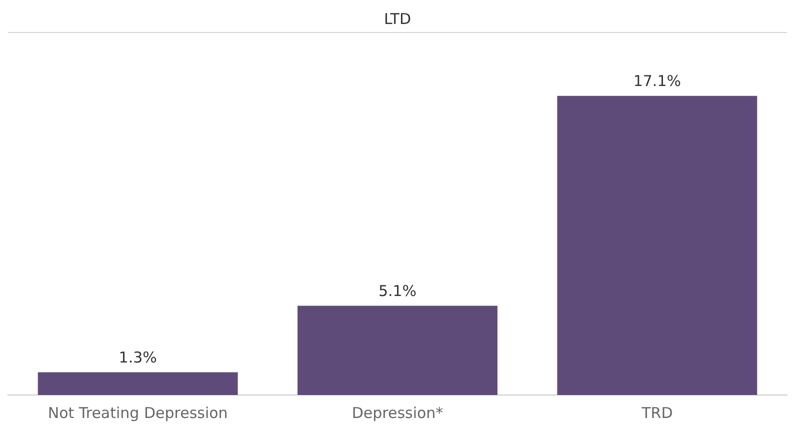 The width and height of the screenshot is (795, 437). What do you see at coordinates (398, 413) in the screenshot?
I see `x-tick-label: Depression*` at bounding box center [398, 413].